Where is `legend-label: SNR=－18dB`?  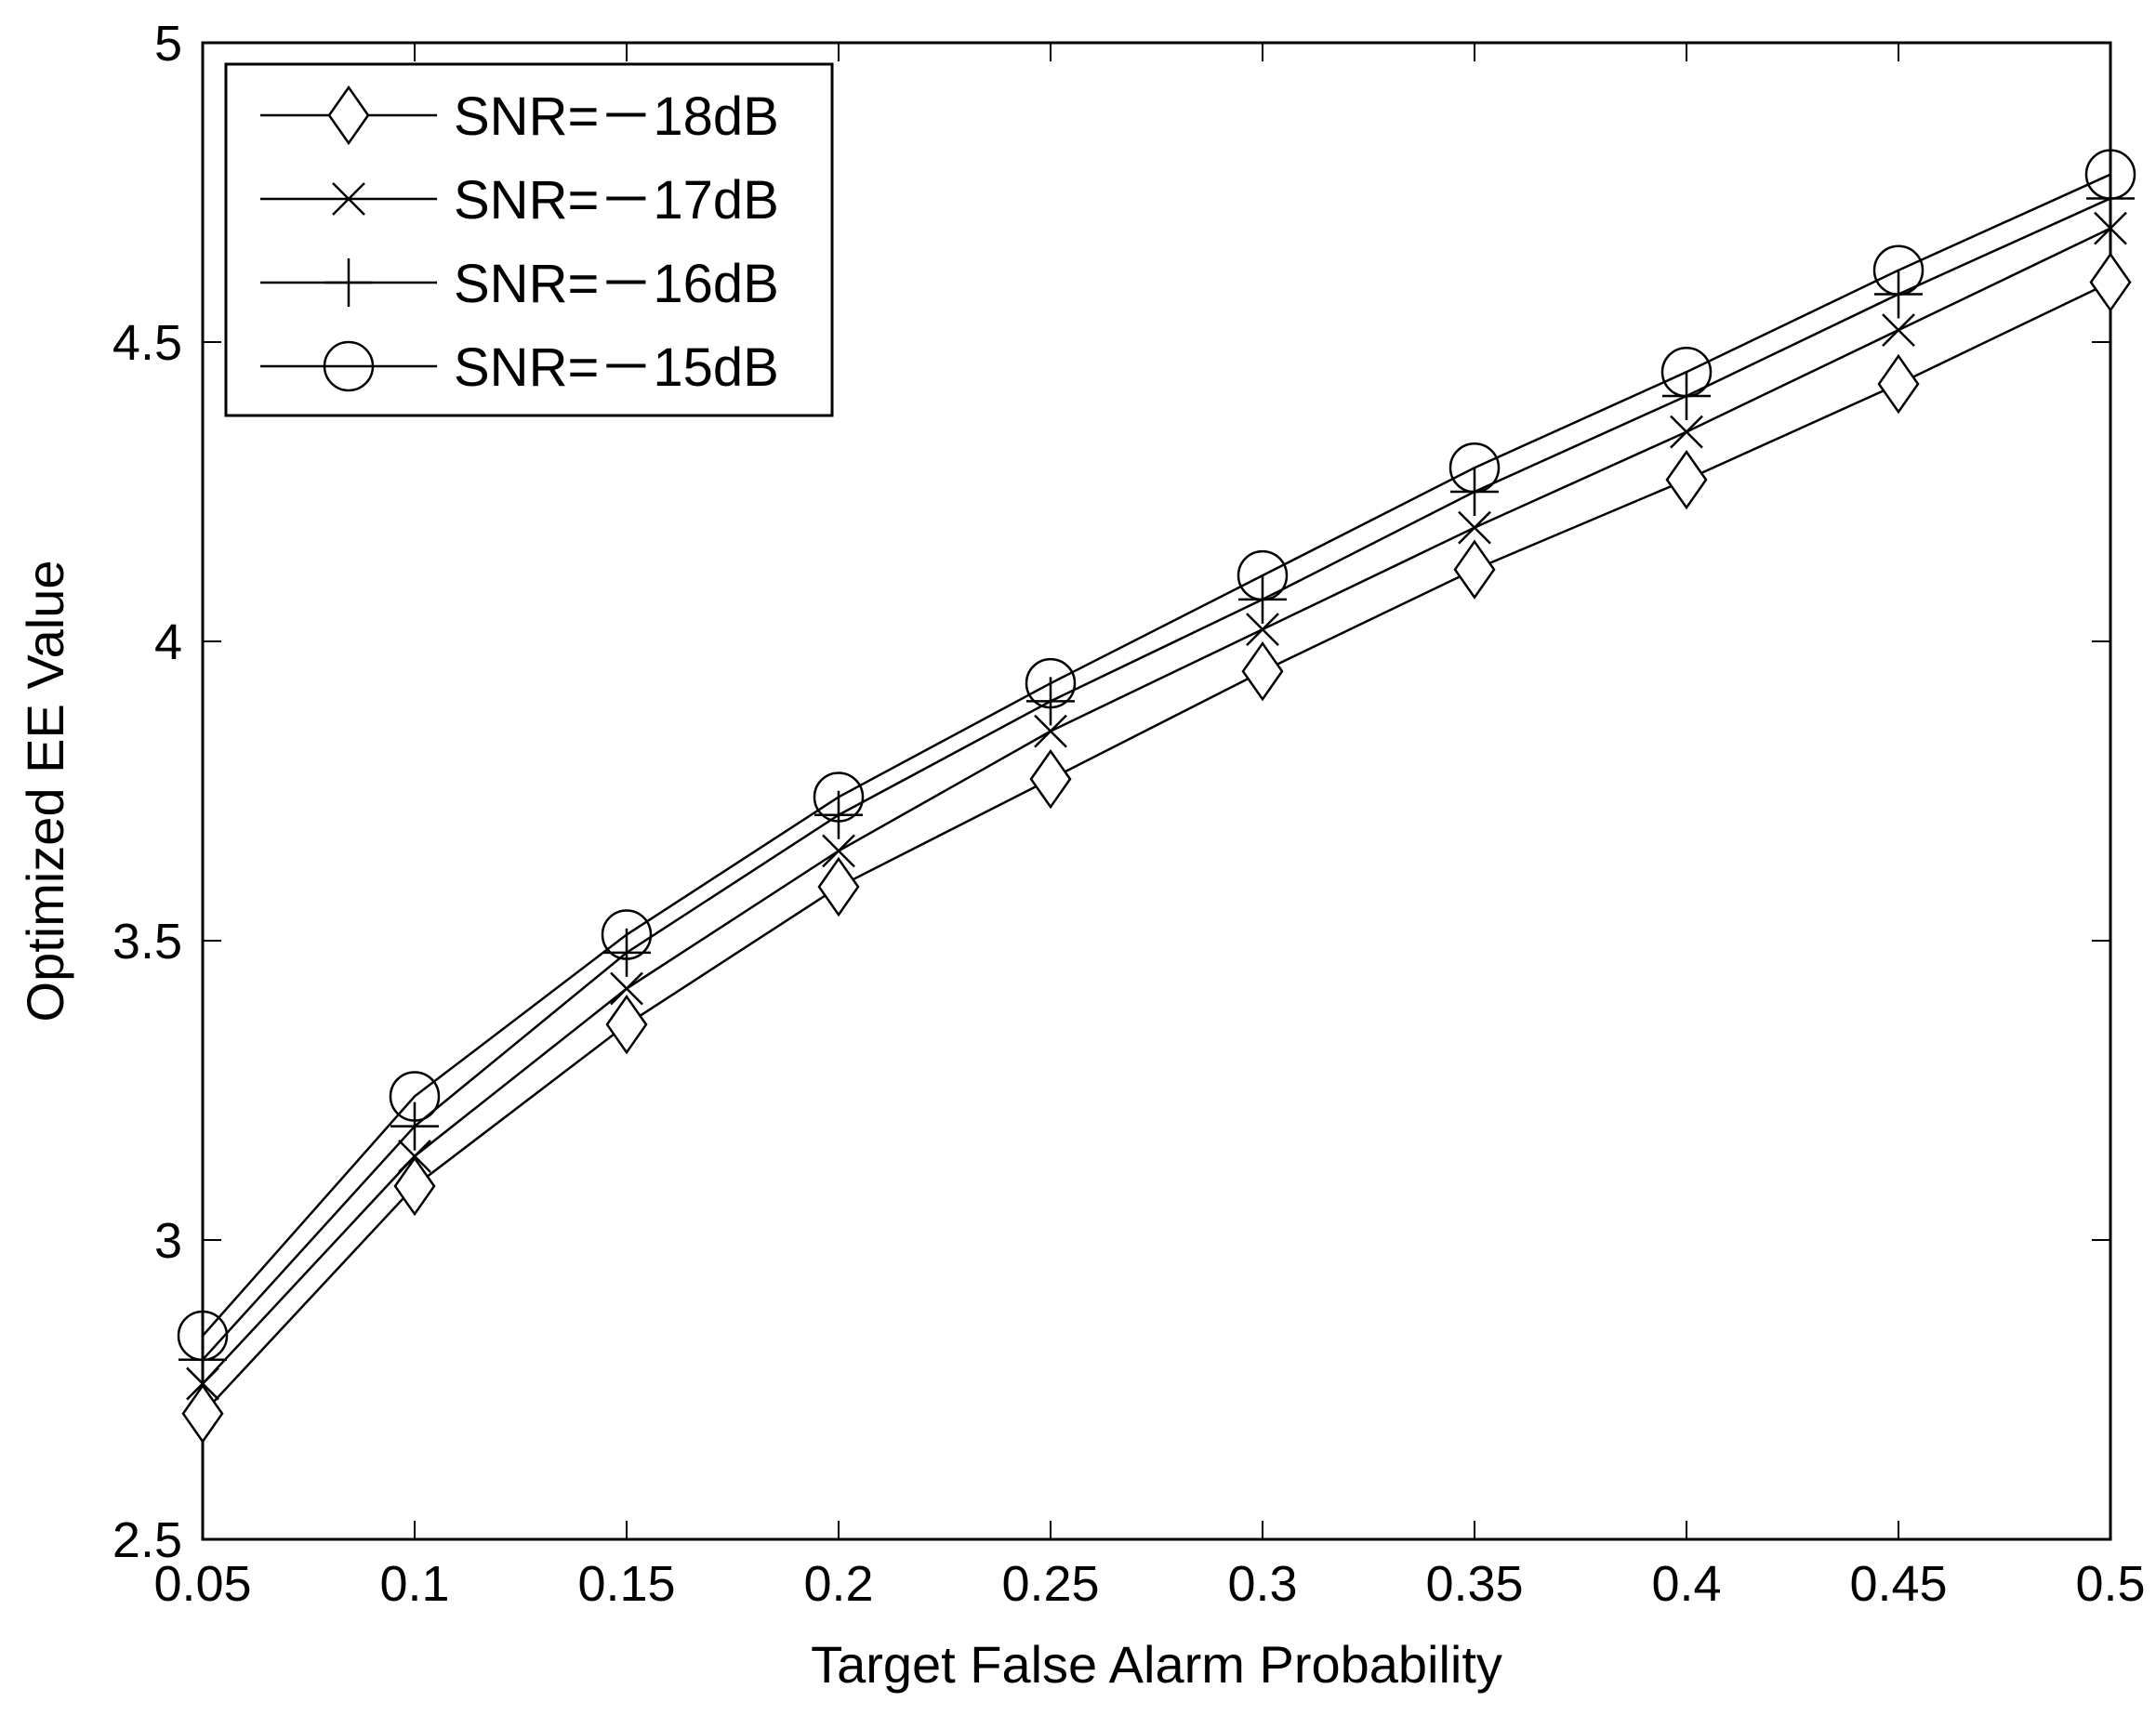
legend-label: SNR=－18dB is located at coordinates (617, 116).